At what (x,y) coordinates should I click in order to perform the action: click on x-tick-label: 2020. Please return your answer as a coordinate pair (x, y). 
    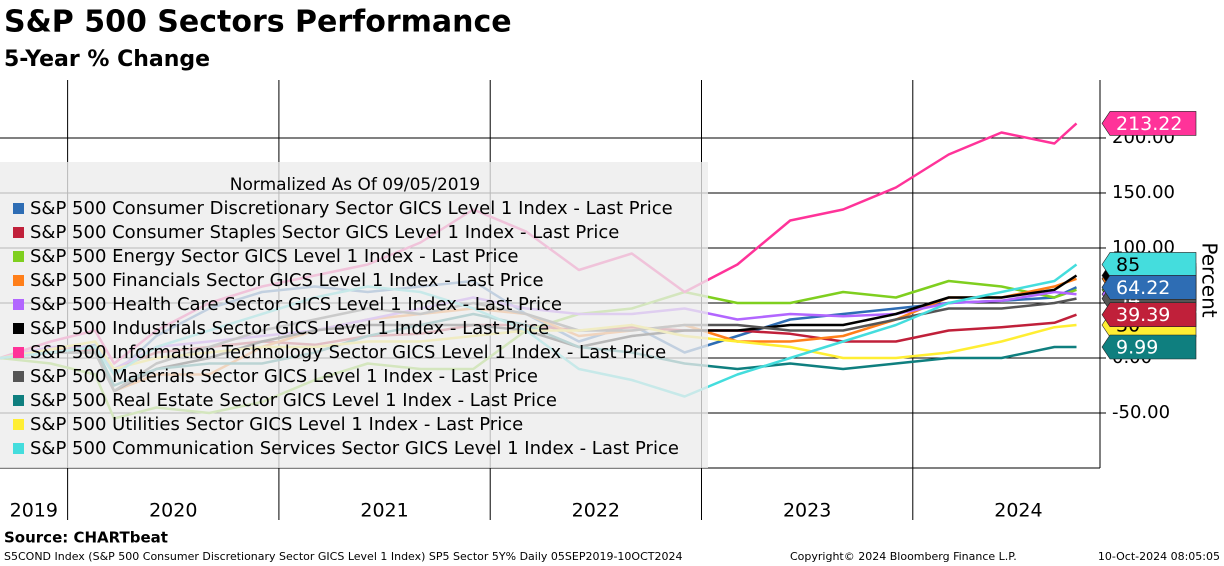
    Looking at the image, I should click on (173, 511).